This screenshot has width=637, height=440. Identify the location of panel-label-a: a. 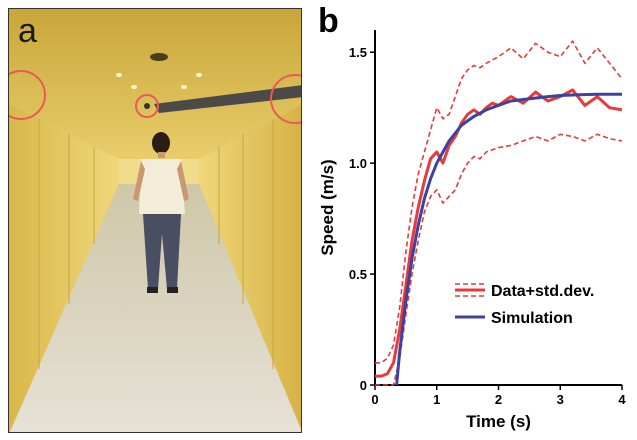
(27, 31).